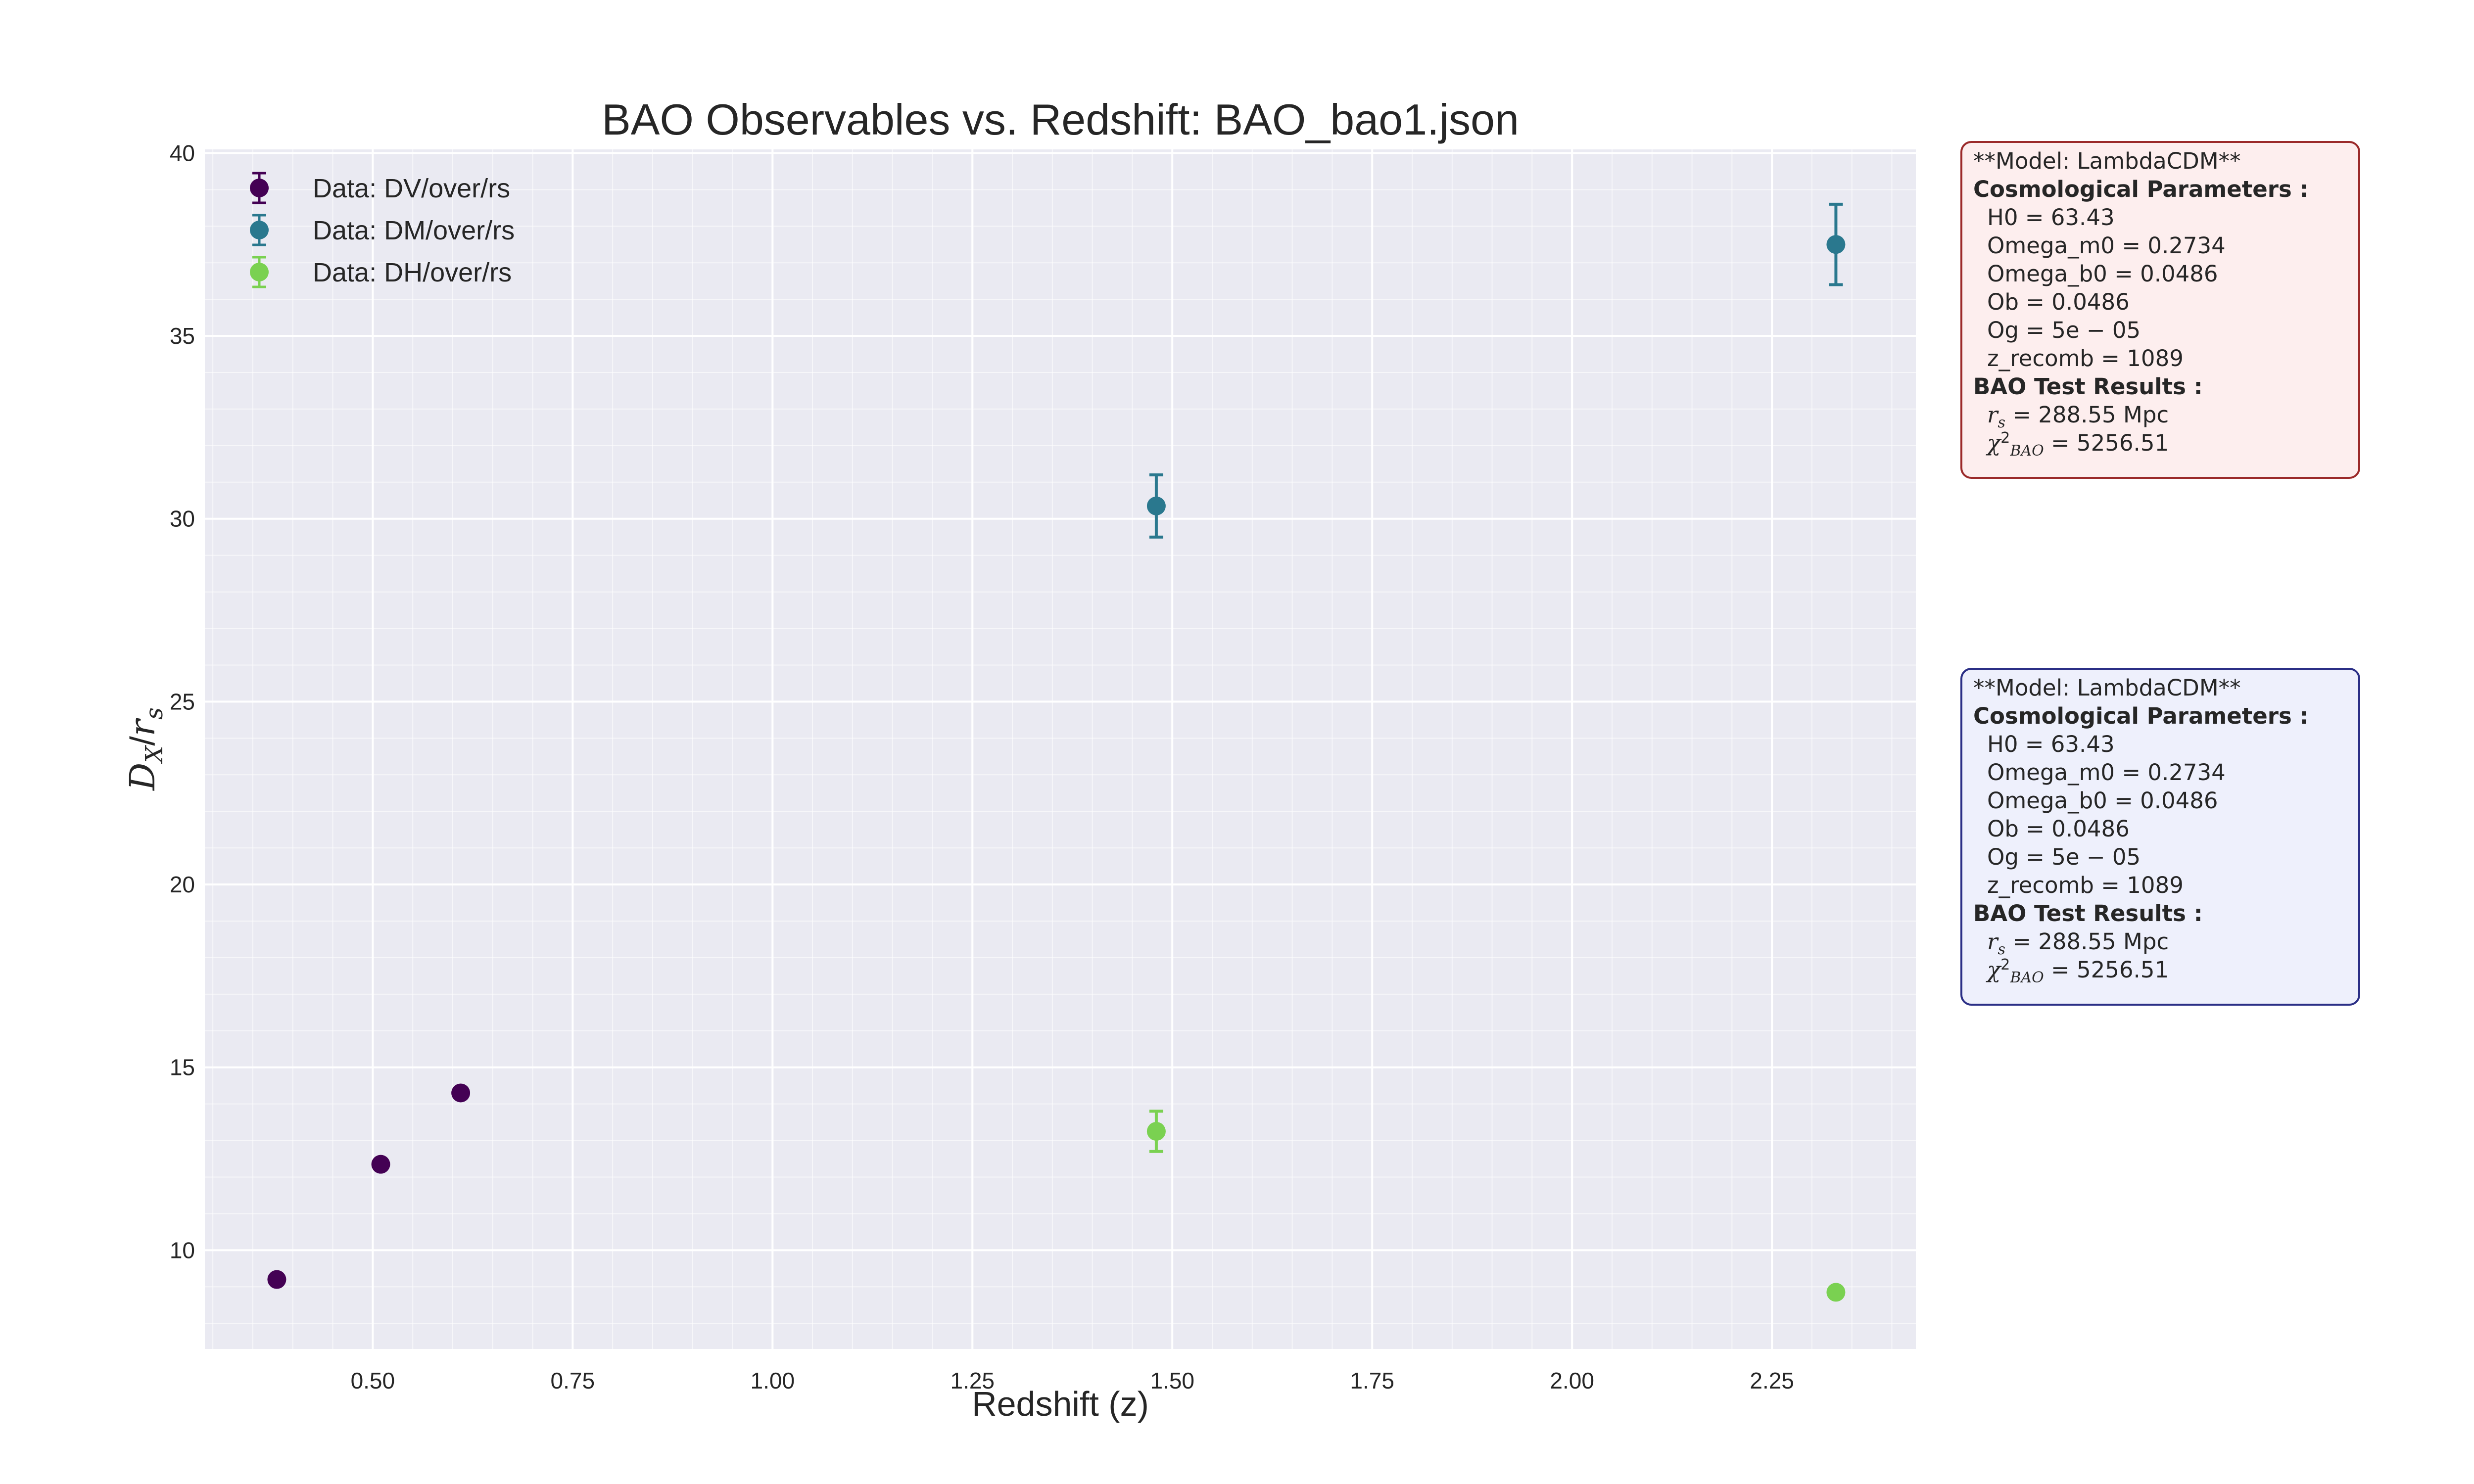 The image size is (2474, 1484). I want to click on legend-entry-dv: Data: DV/over/rs, so click(380, 188).